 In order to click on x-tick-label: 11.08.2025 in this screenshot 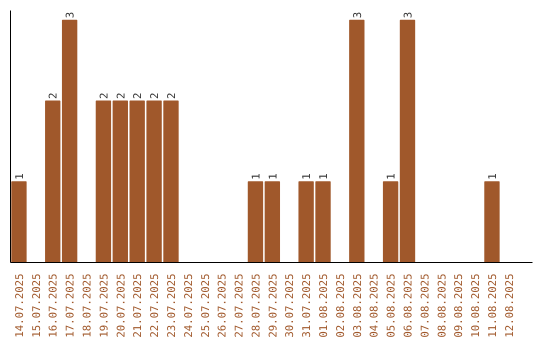, I will do `click(492, 306)`.